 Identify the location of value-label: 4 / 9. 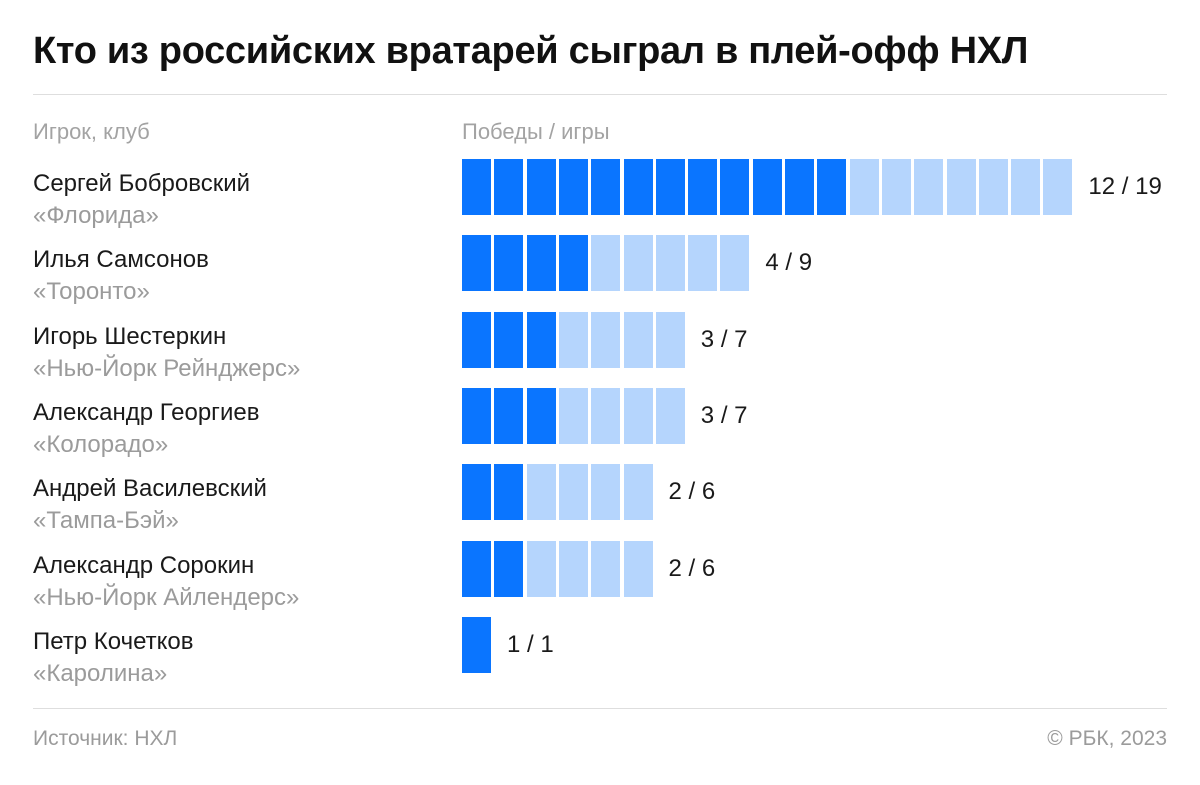
(789, 263).